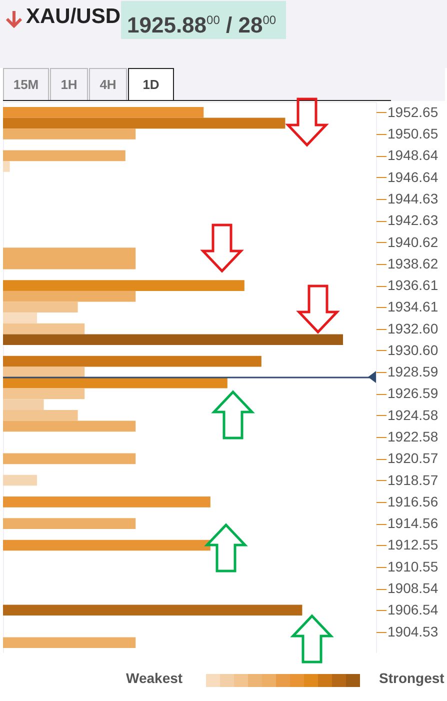 The image size is (447, 701). What do you see at coordinates (413, 392) in the screenshot?
I see `y-tick-label: 1926.59` at bounding box center [413, 392].